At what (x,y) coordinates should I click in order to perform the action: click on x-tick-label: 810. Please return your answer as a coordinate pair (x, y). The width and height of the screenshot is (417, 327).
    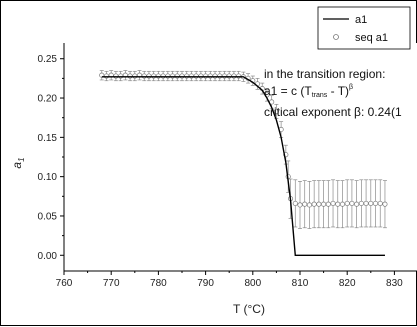
    Looking at the image, I should click on (300, 283).